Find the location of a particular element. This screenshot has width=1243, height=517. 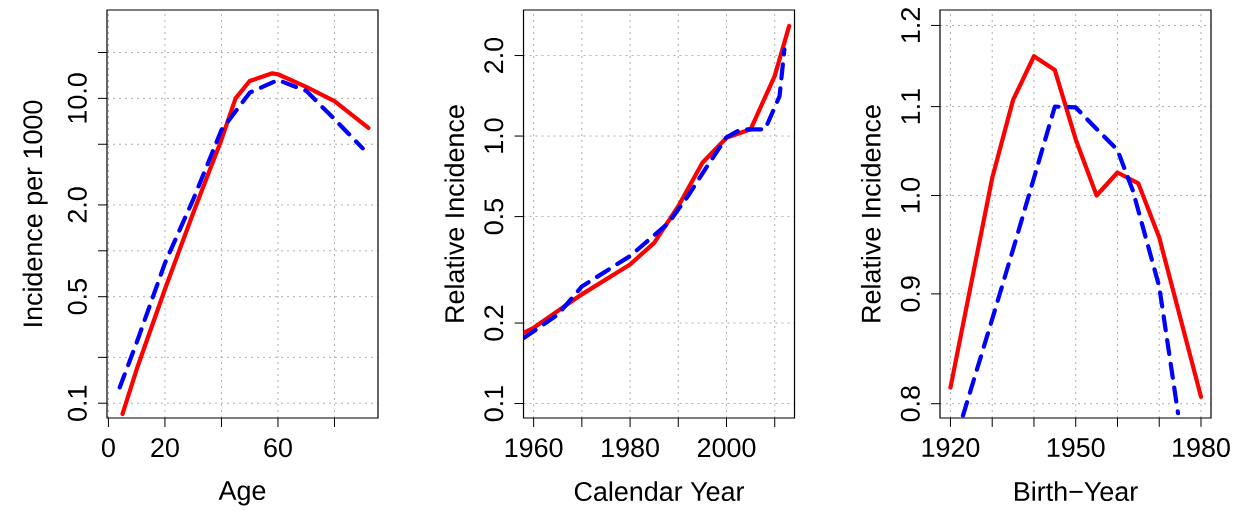

y-tick-label: 0.8 is located at coordinates (910, 404).